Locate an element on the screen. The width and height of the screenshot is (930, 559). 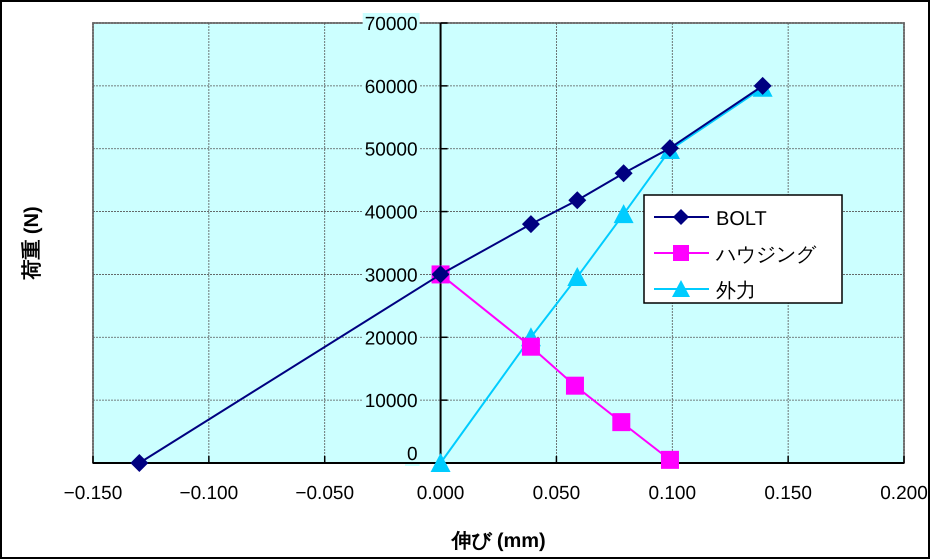
x-tick-label: −0.100 is located at coordinates (209, 493).